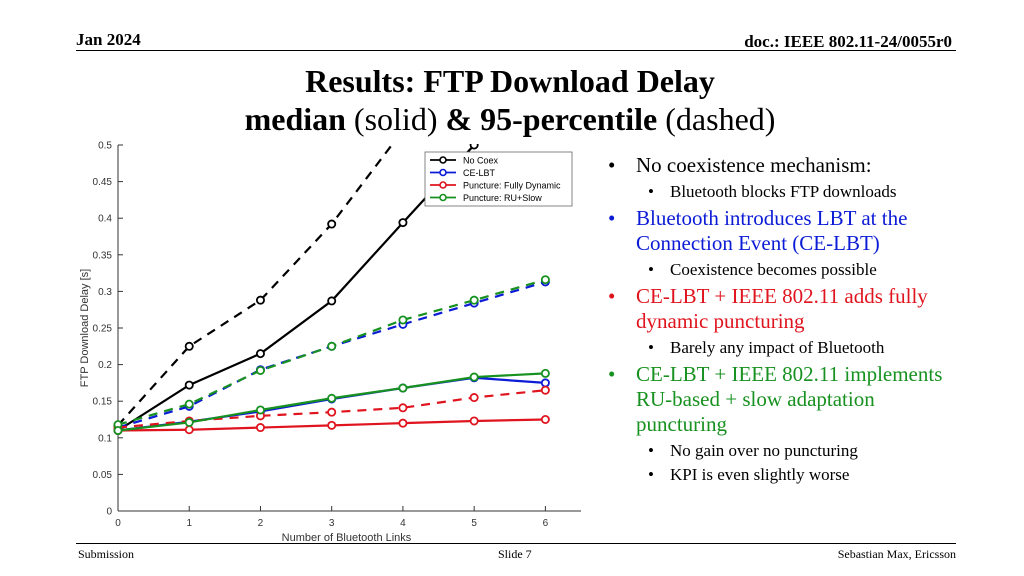 The image size is (1024, 576). What do you see at coordinates (481, 160) in the screenshot?
I see `legend-label: No Coex` at bounding box center [481, 160].